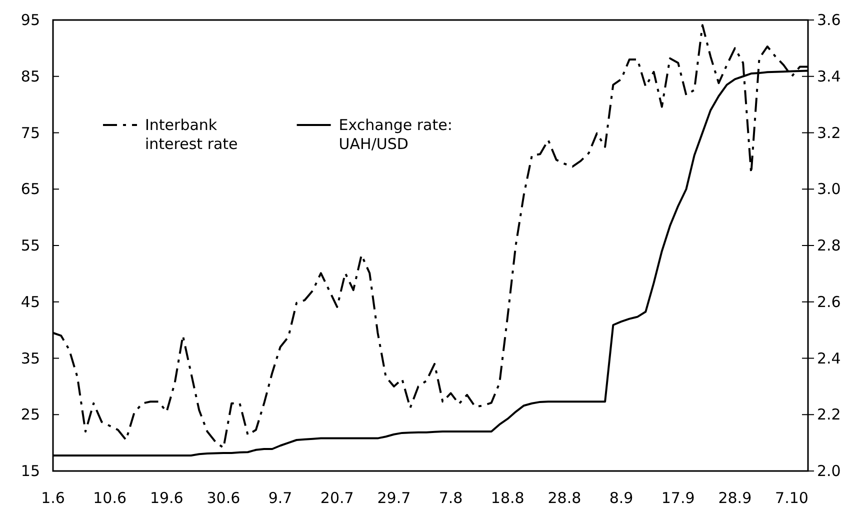  I want to click on x-tick-label: 1.6, so click(53, 498).